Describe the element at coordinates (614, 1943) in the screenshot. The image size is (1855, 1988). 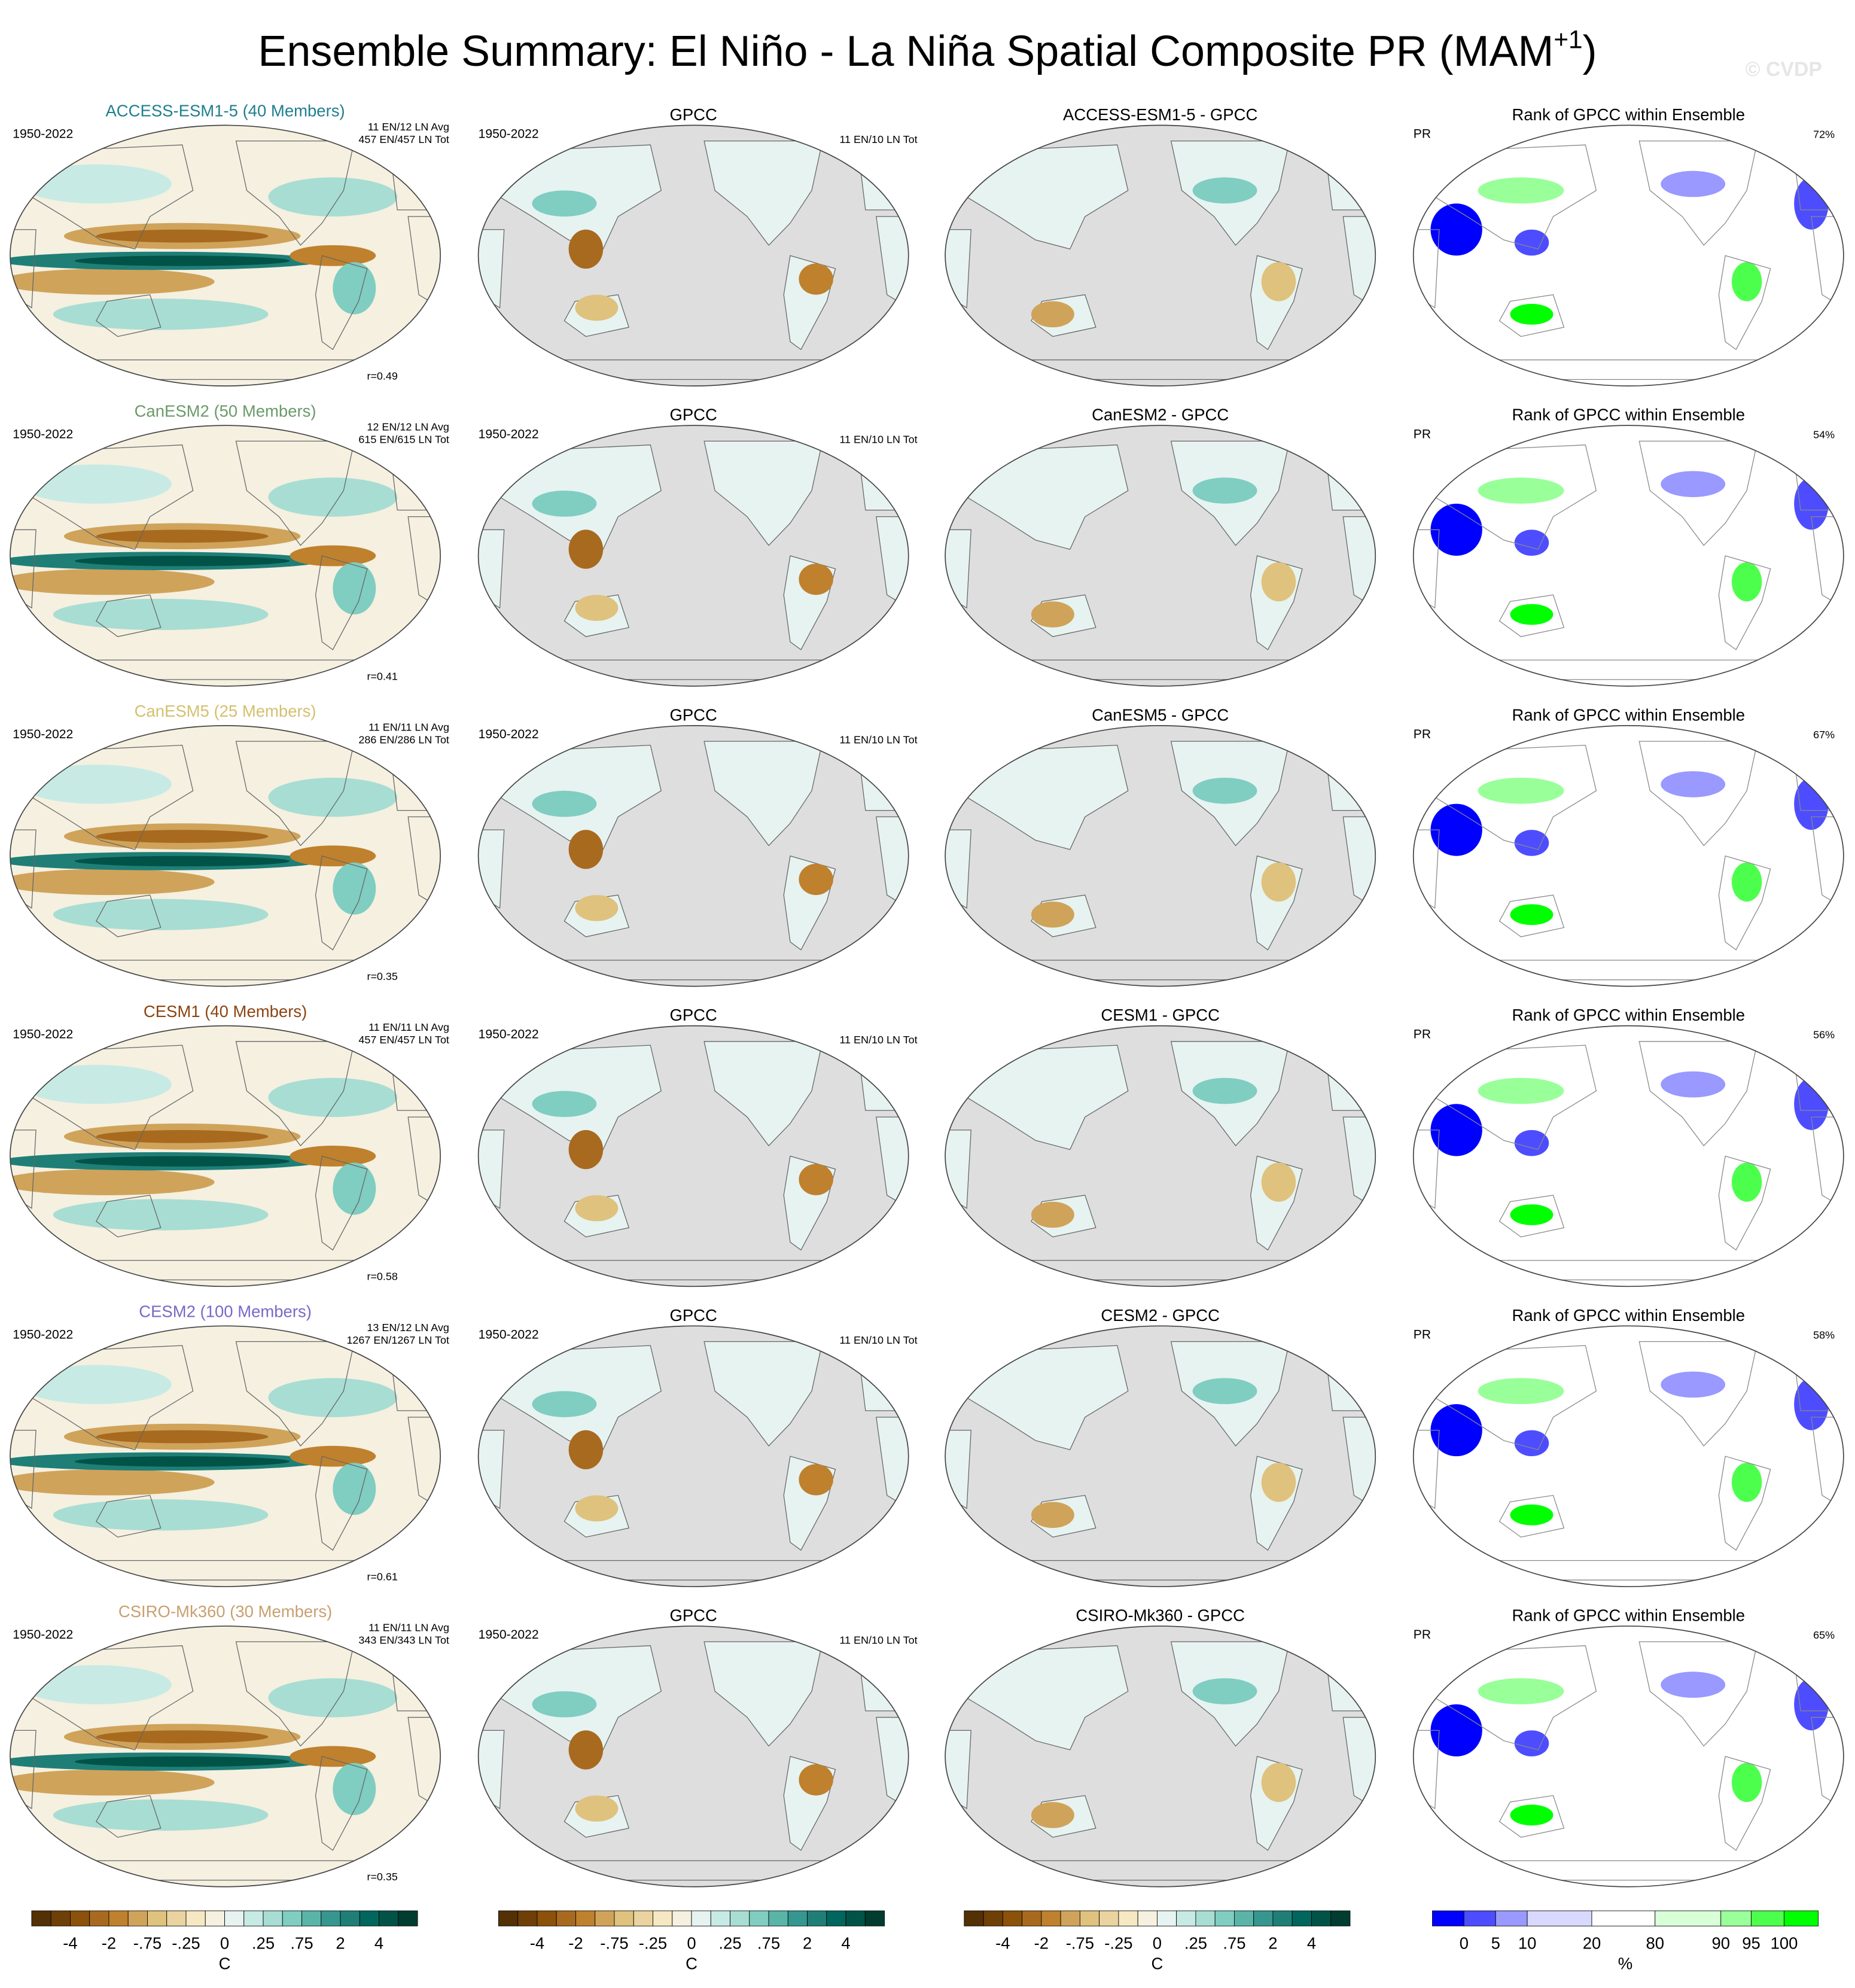
I see `colorbar-label: -.75` at that location.